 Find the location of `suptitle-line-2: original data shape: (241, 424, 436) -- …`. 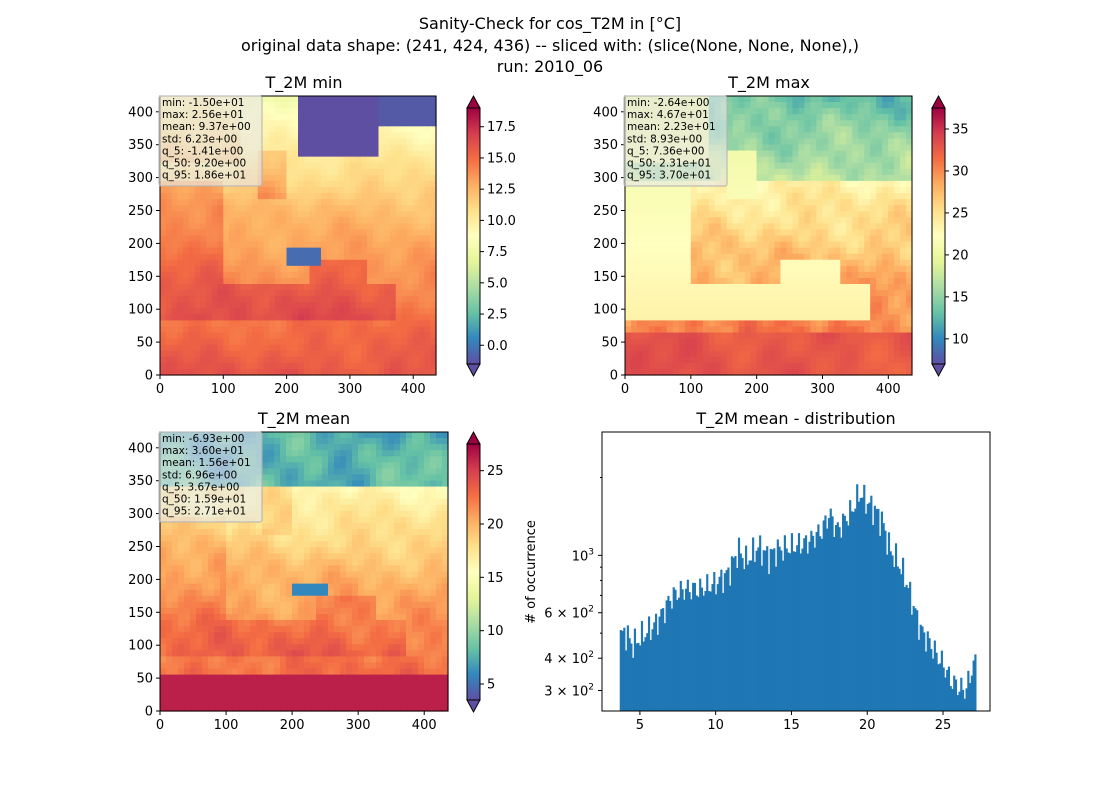

suptitle-line-2: original data shape: (241, 424, 436) -- … is located at coordinates (550, 45).